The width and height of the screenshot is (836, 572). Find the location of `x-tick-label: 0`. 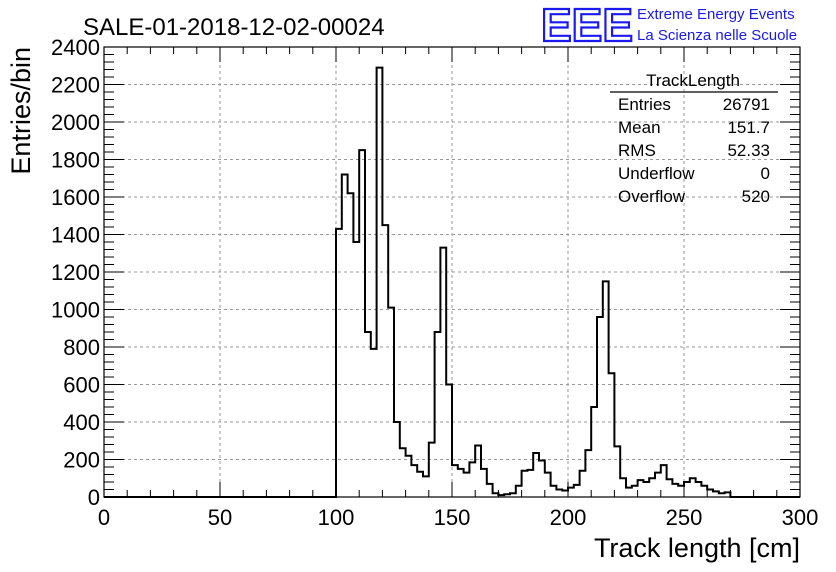

x-tick-label: 0 is located at coordinates (104, 517).